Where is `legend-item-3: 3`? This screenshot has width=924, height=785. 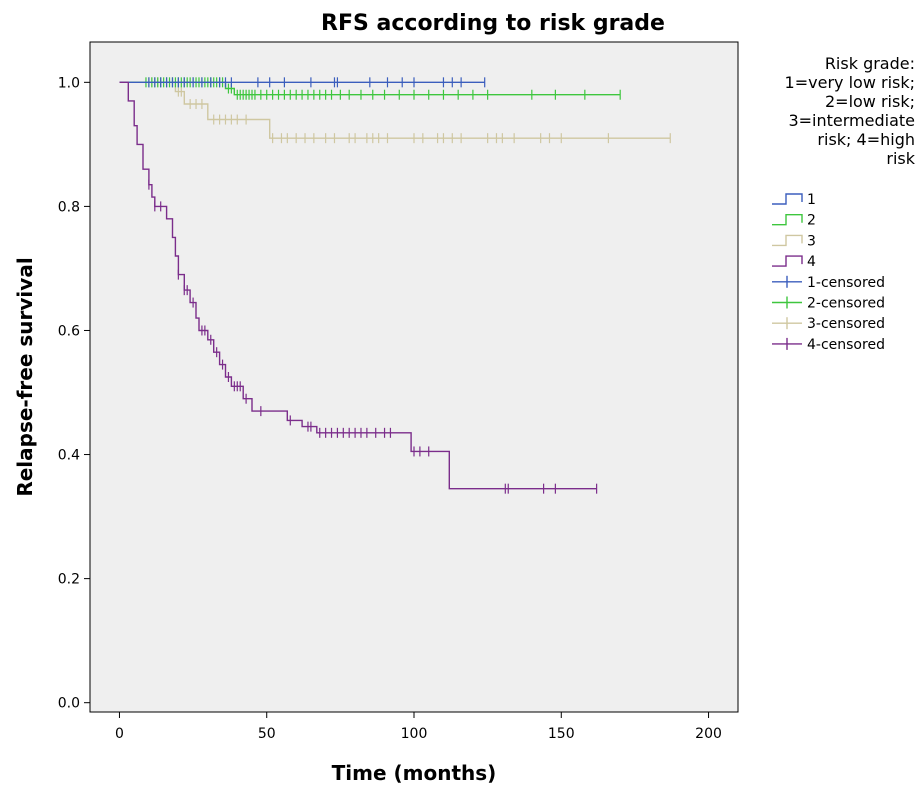
legend-item-3: 3 is located at coordinates (794, 241).